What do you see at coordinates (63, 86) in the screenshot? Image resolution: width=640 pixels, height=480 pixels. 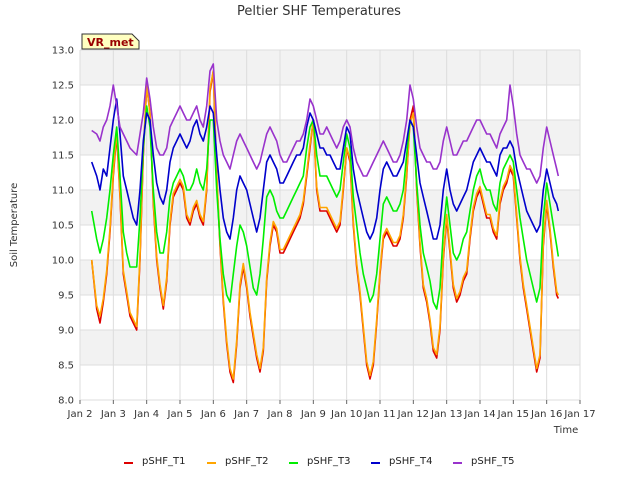 I see `y-tick-label: 12.5` at bounding box center [63, 86].